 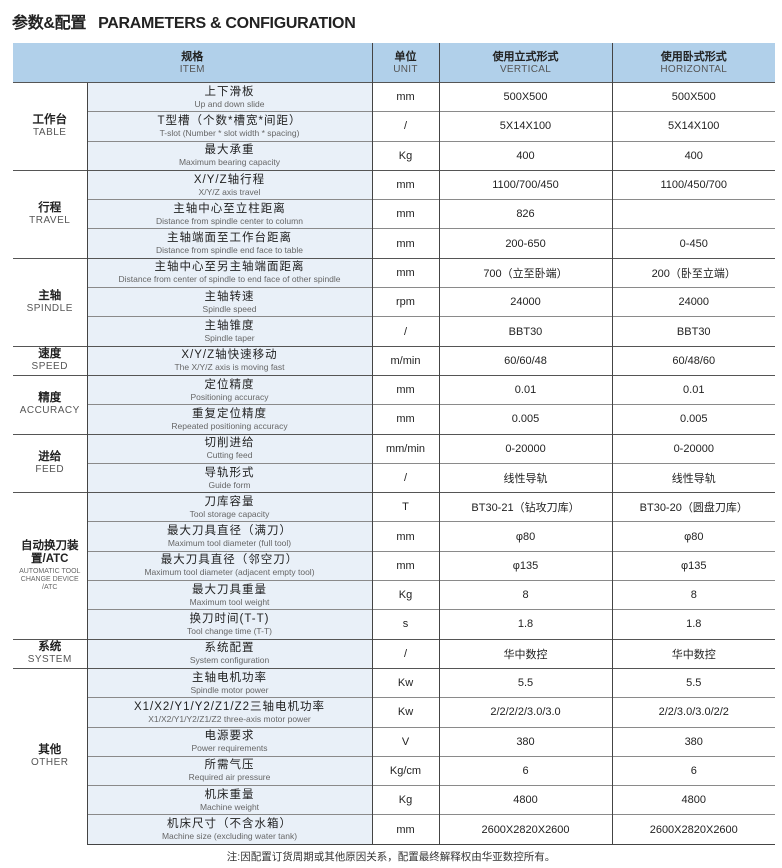 What do you see at coordinates (192, 63) in the screenshot?
I see `header-item: 规格 ITEM` at bounding box center [192, 63].